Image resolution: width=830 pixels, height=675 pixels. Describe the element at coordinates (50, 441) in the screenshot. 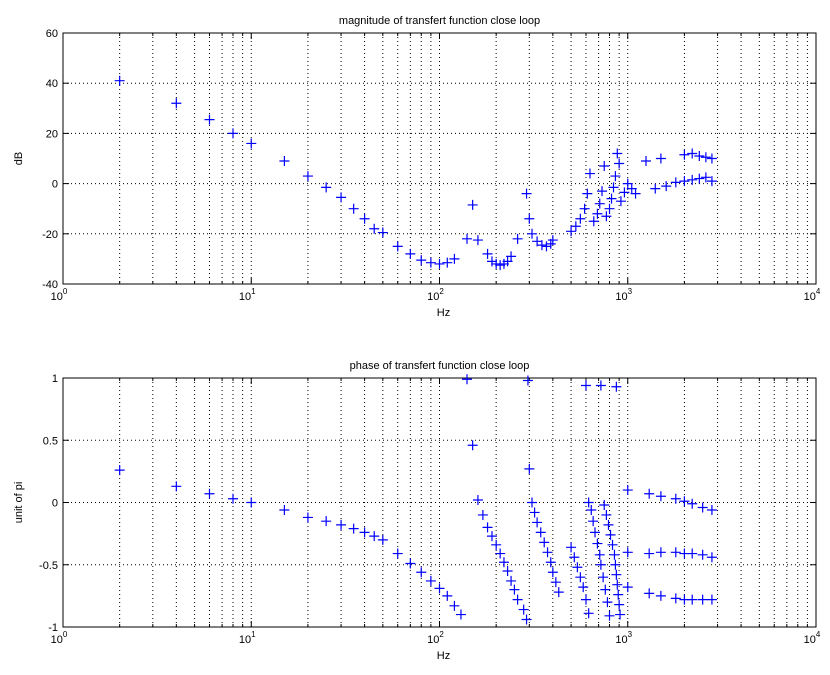

I see `y-tick-label: 0.5` at that location.